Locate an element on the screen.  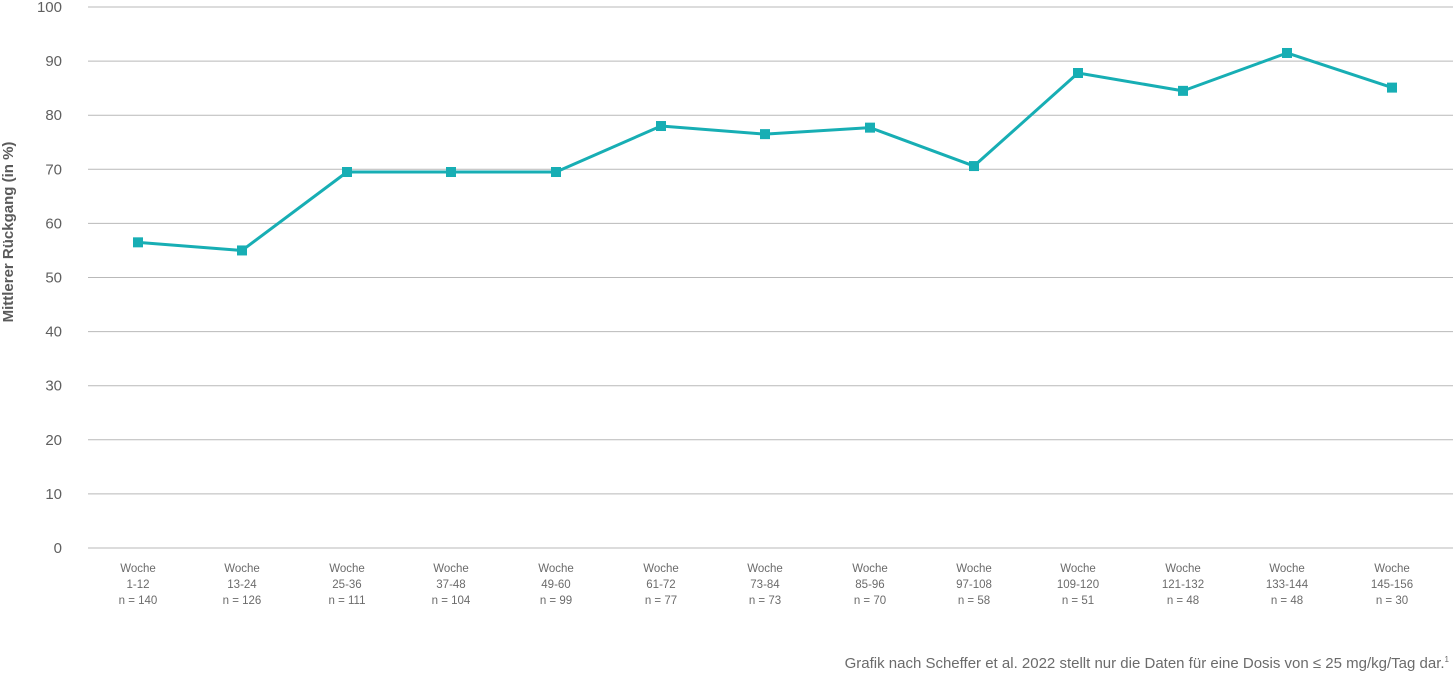
x-tick-label: Woche 73-84 n = 73 is located at coordinates (765, 585).